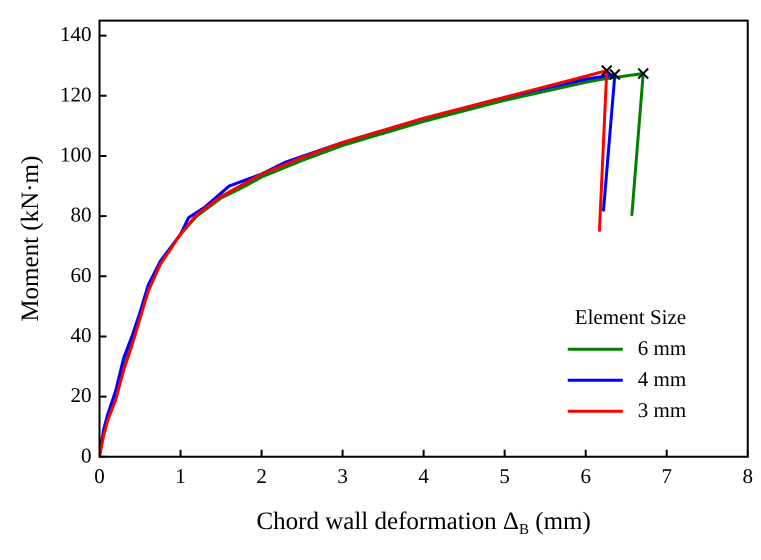 This screenshot has width=761, height=560. Describe the element at coordinates (81, 214) in the screenshot. I see `y-tick-label: 80` at that location.